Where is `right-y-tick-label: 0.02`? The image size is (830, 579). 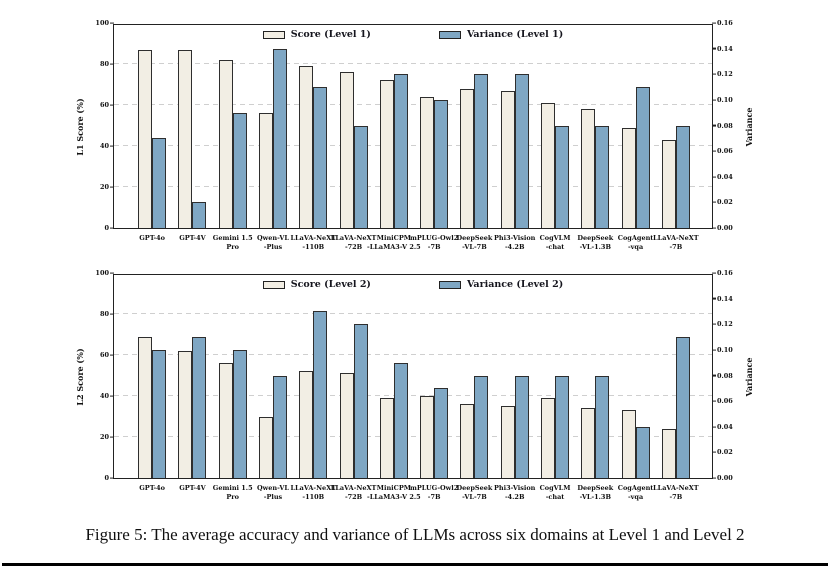
right-y-tick-label: 0.02 is located at coordinates (725, 452).